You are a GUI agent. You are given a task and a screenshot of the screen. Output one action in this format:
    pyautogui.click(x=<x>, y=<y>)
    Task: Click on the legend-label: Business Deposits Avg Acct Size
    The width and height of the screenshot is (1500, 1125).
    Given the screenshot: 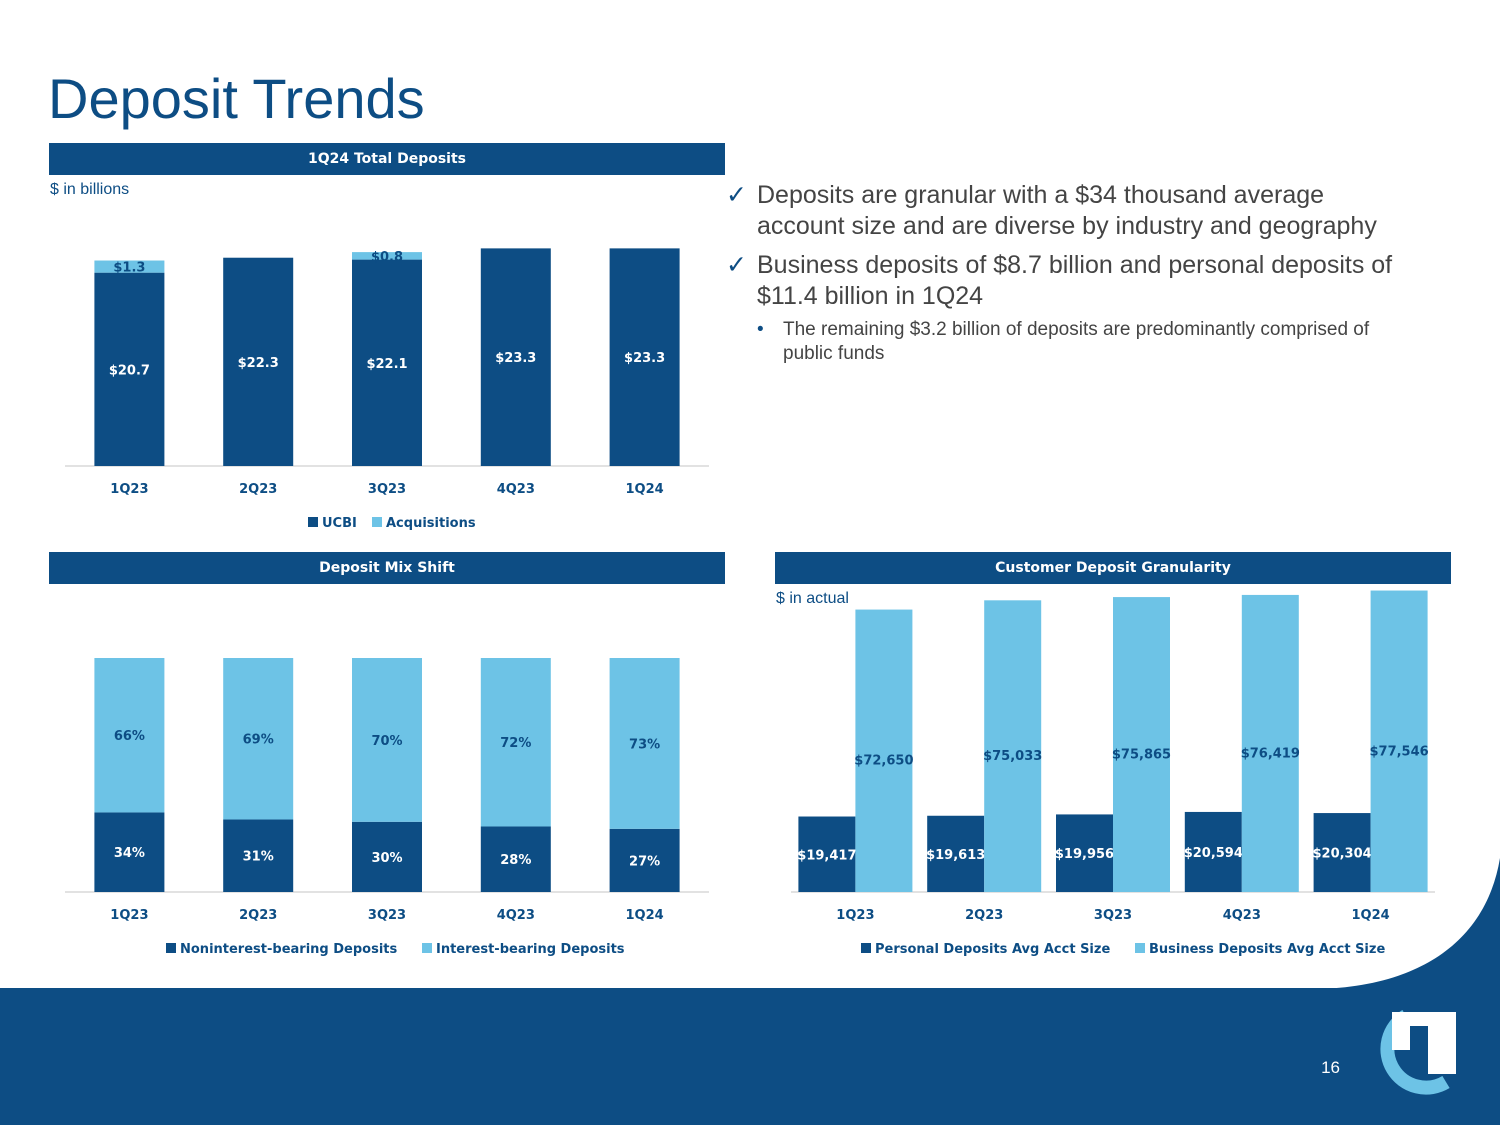 What is the action you would take?
    pyautogui.click(x=1267, y=949)
    